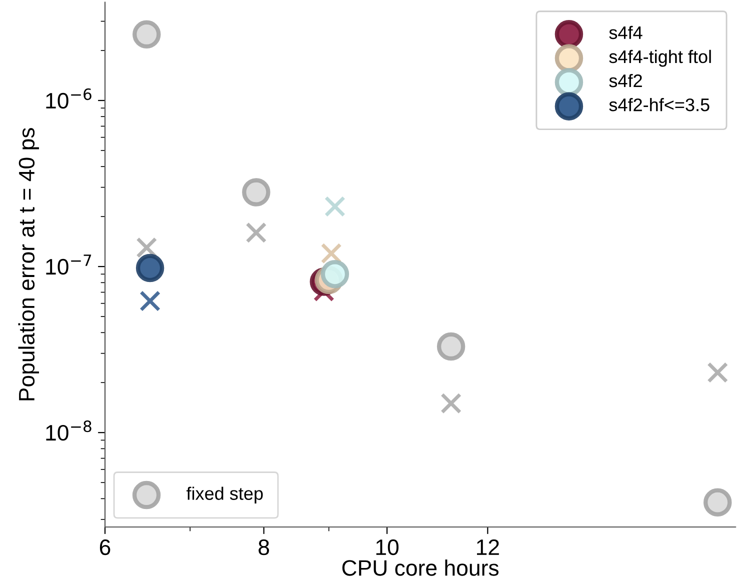 The image size is (737, 588). Describe the element at coordinates (224, 495) in the screenshot. I see `legend-label: fixed step` at that location.